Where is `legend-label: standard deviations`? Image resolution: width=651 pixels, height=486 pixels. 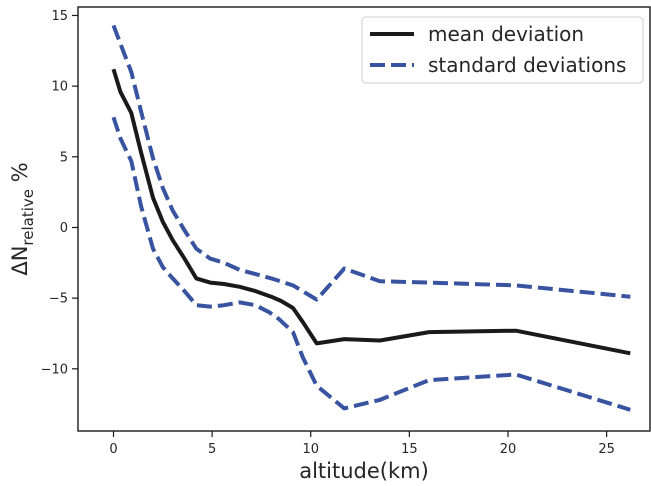
legend-label: standard deviations is located at coordinates (527, 65).